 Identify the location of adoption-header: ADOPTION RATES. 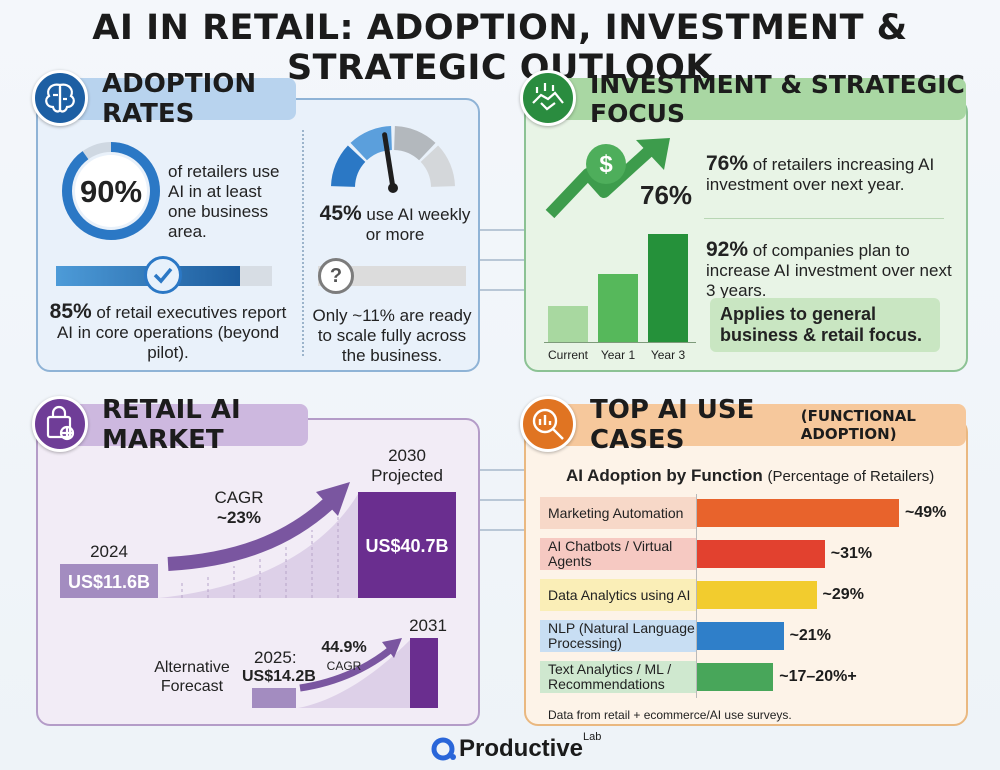
(170, 99).